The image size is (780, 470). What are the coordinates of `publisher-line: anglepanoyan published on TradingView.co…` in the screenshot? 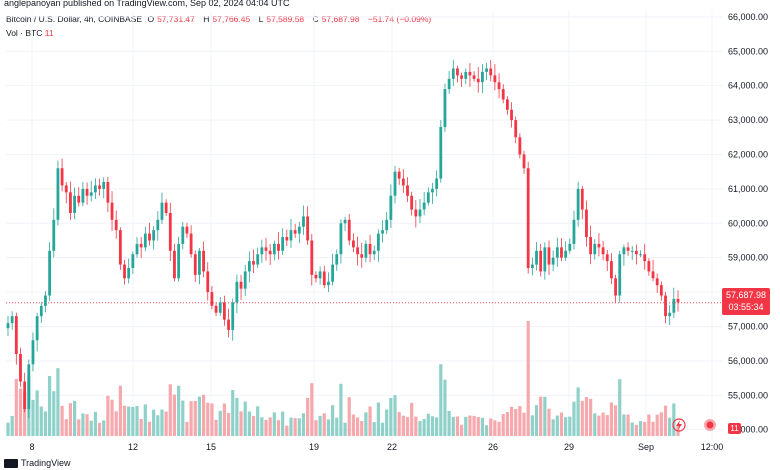 It's located at (147, 4).